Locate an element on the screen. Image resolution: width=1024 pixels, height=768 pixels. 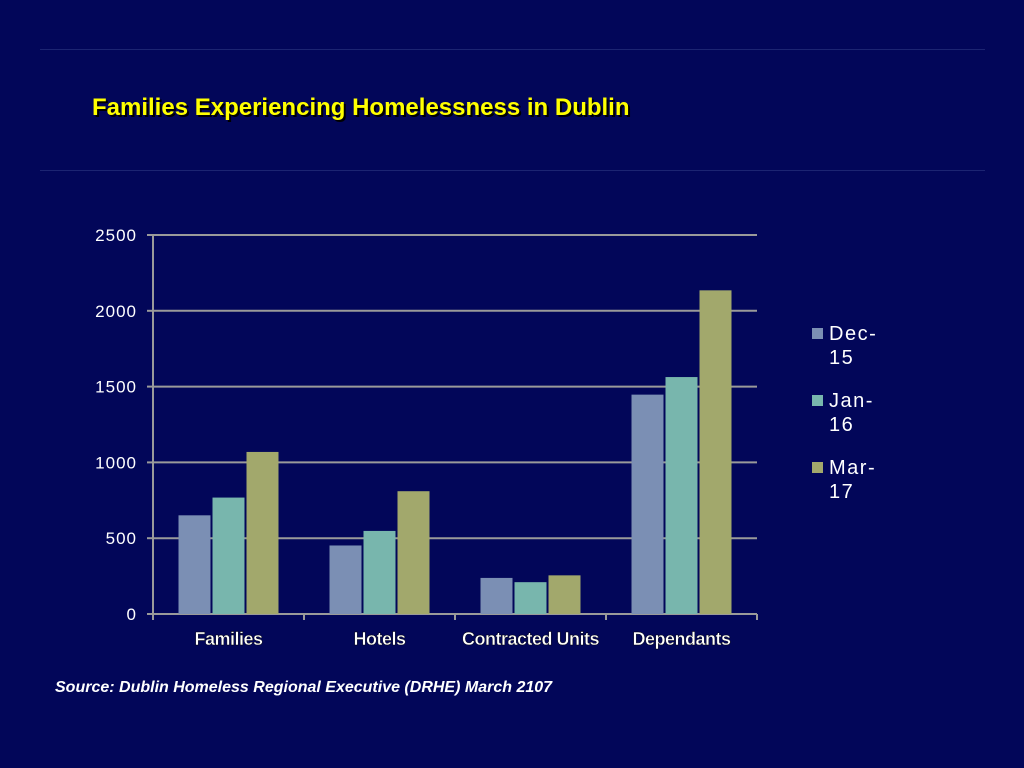
title-divider is located at coordinates (512, 170).